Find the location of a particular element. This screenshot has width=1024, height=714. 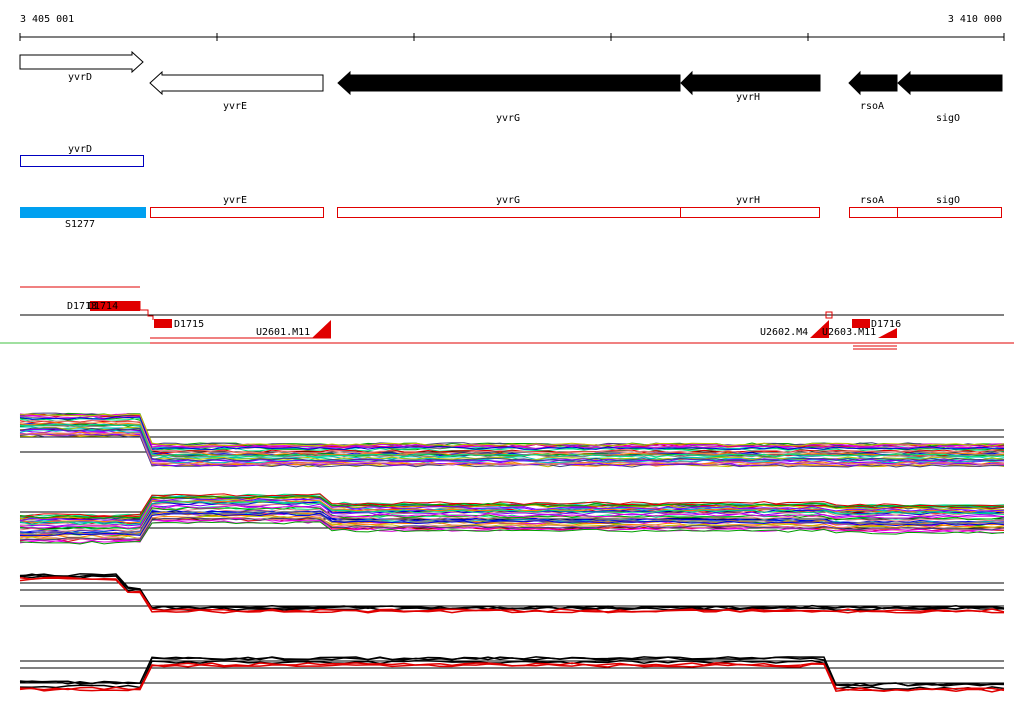

gene-label: sigO is located at coordinates (948, 118).